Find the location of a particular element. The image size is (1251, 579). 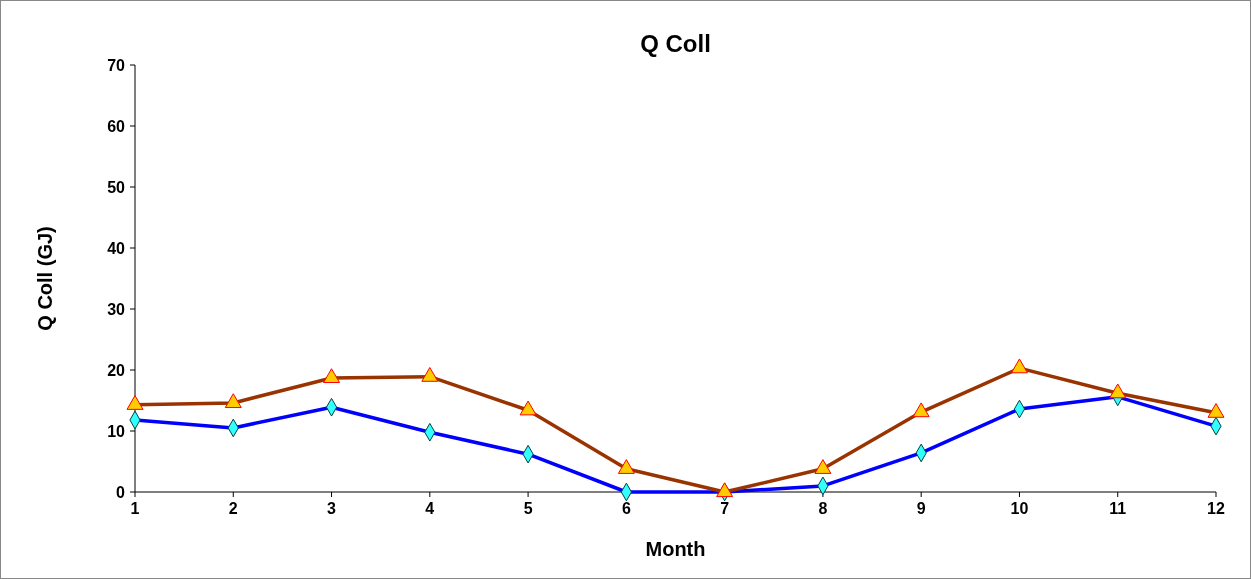

x-tick-label: 3 is located at coordinates (332, 508).